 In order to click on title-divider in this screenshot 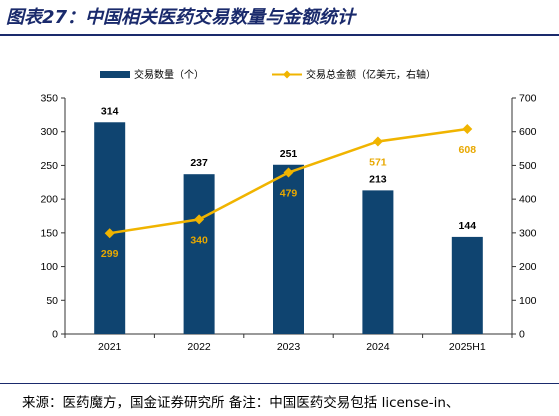, I will do `click(279, 35)`.